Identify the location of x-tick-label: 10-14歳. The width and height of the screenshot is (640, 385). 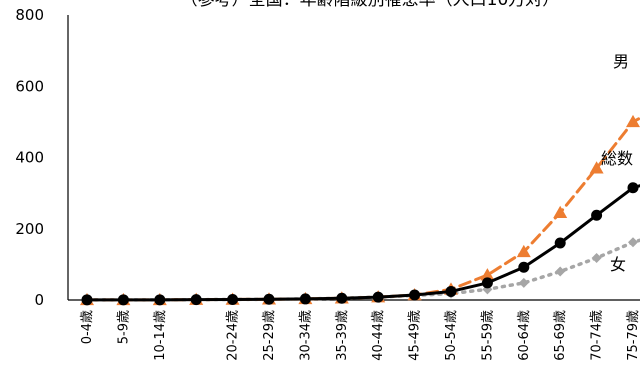
(160, 335).